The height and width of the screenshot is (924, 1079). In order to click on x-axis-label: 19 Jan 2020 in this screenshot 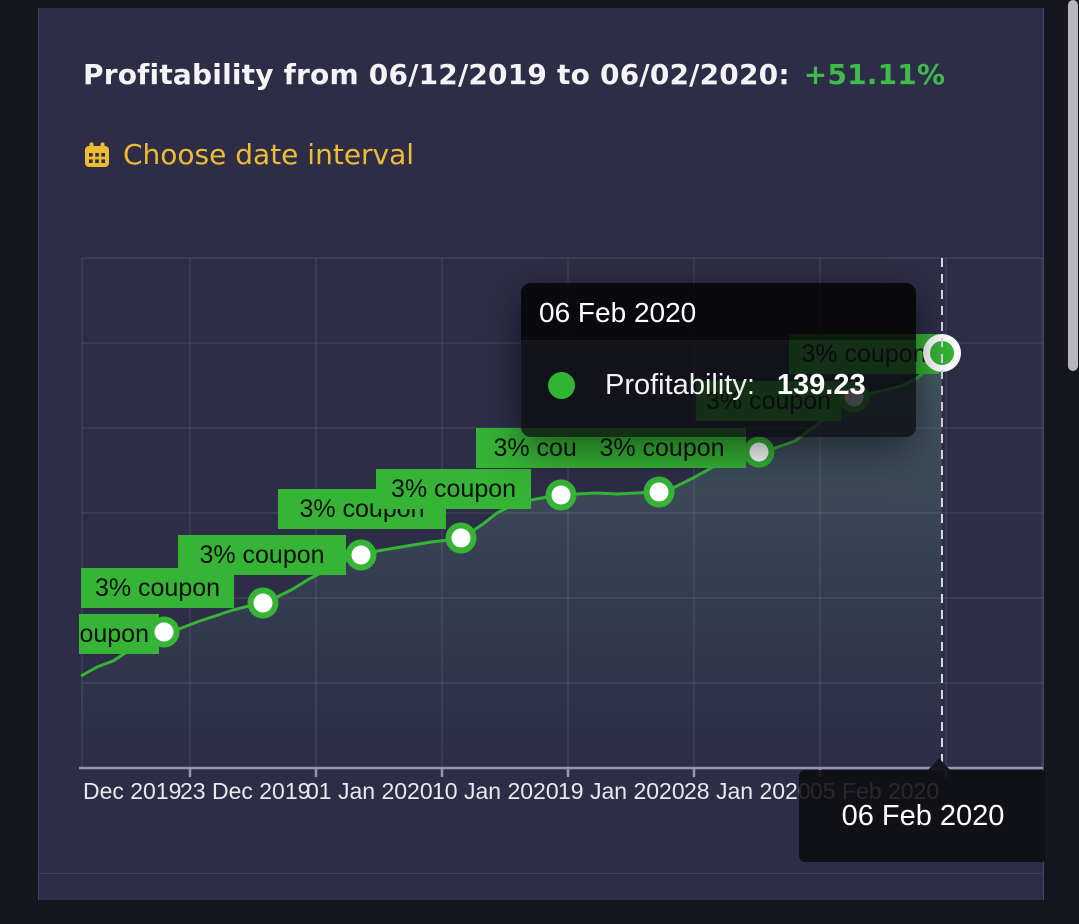, I will do `click(621, 791)`.